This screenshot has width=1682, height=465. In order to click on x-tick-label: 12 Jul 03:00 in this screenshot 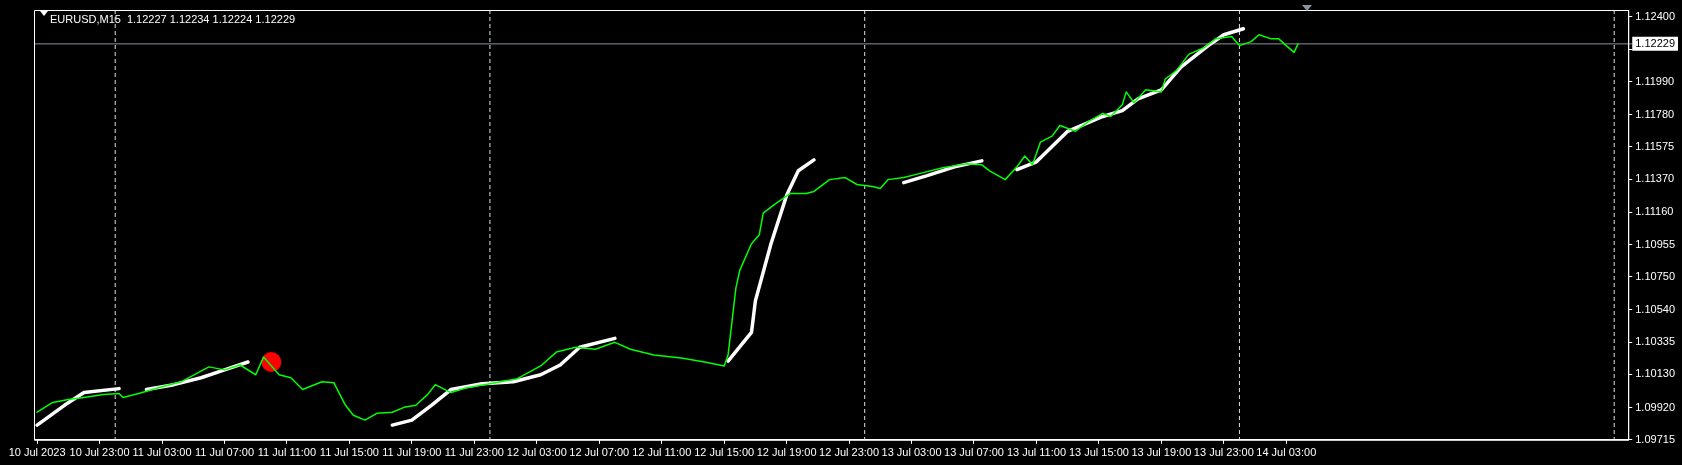, I will do `click(536, 452)`.